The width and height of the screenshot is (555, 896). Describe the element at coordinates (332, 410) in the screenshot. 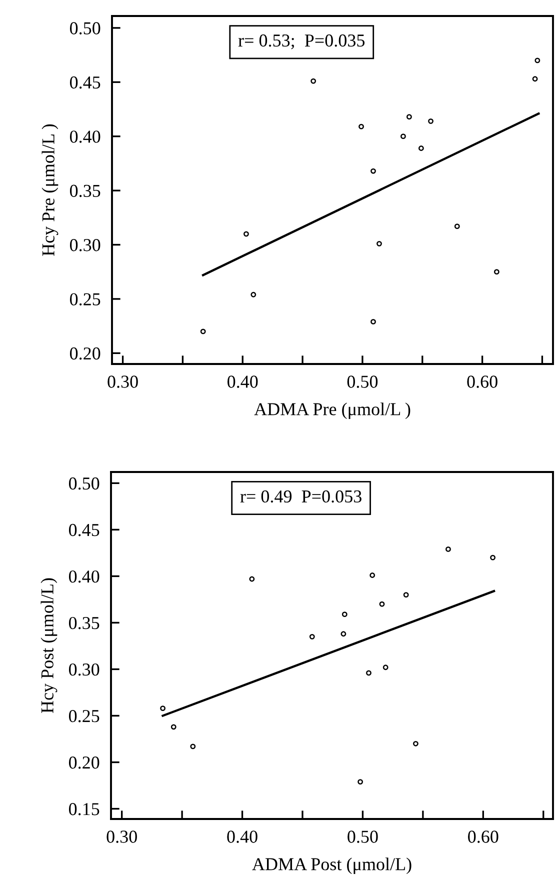

I see `x-axis-title: ADMA Pre (μmol/L )` at that location.